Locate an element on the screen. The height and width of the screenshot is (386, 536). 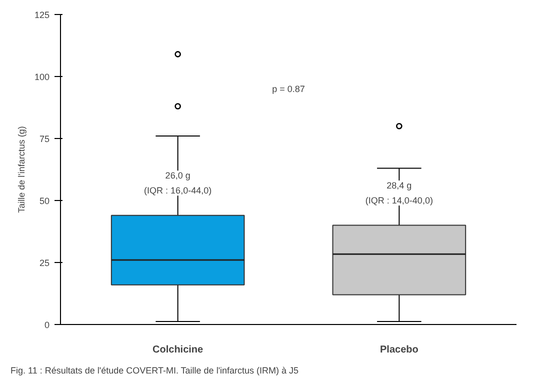
annotation: 28,4 g (IQR : 14,0-40,0) is located at coordinates (399, 193).